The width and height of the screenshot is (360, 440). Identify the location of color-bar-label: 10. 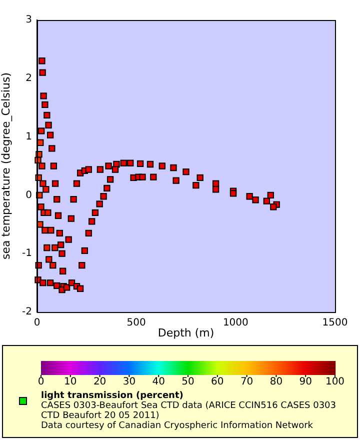
(70, 382).